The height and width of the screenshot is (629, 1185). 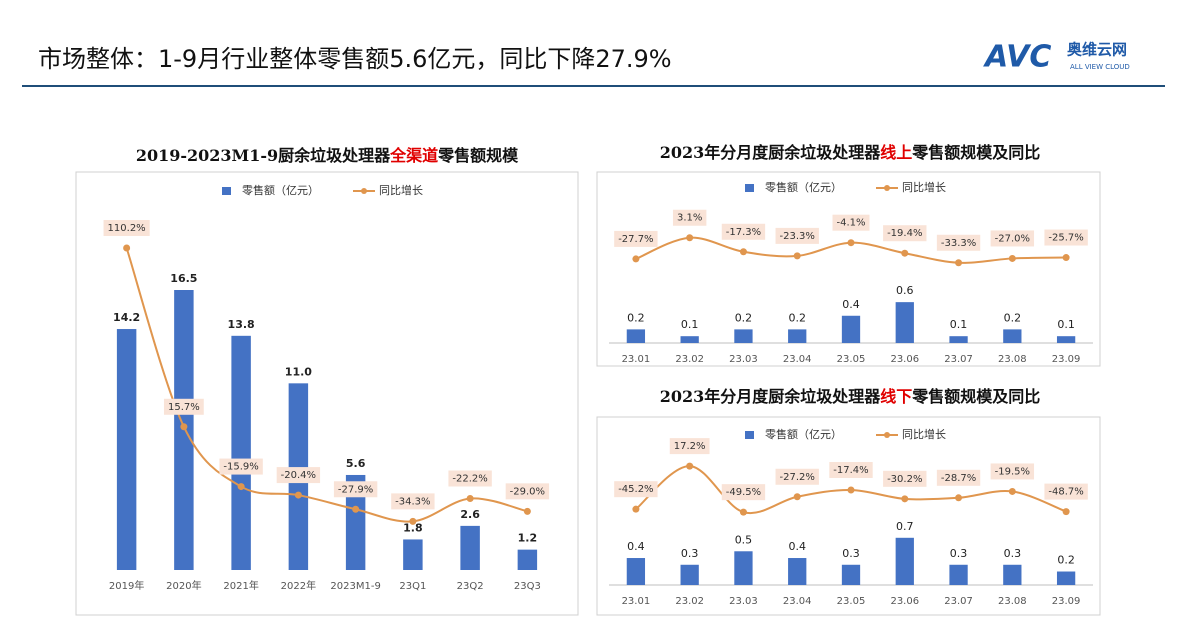 I want to click on line-label: -34.3%, so click(x=412, y=501).